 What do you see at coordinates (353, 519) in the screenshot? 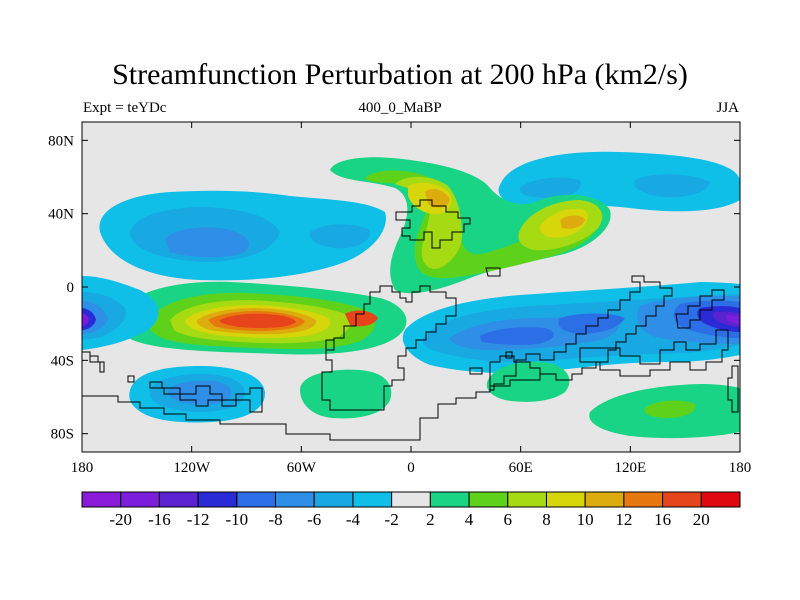
I see `colorbar-label: -4` at bounding box center [353, 519].